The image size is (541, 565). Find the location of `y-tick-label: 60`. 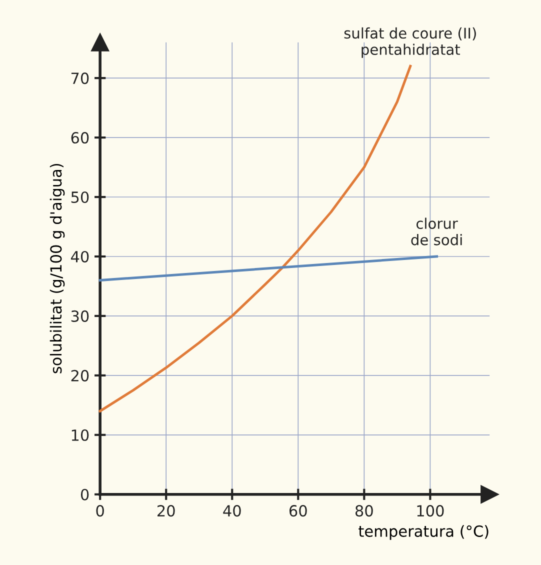

y-tick-label: 60 is located at coordinates (80, 138).